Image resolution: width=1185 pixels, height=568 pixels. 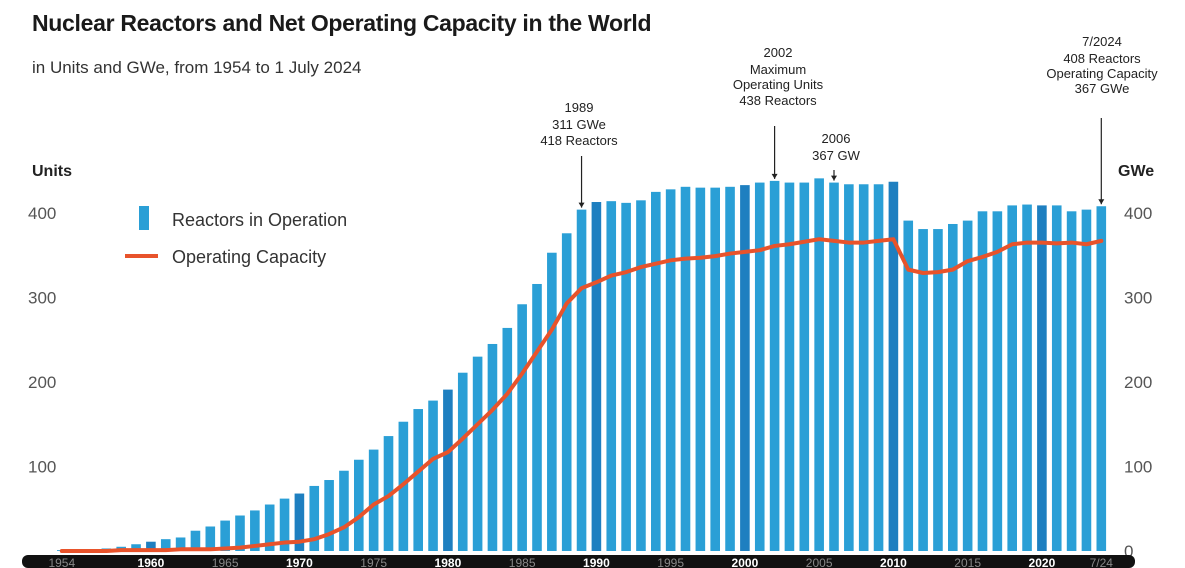 I want to click on bar-1993, so click(x=641, y=375).